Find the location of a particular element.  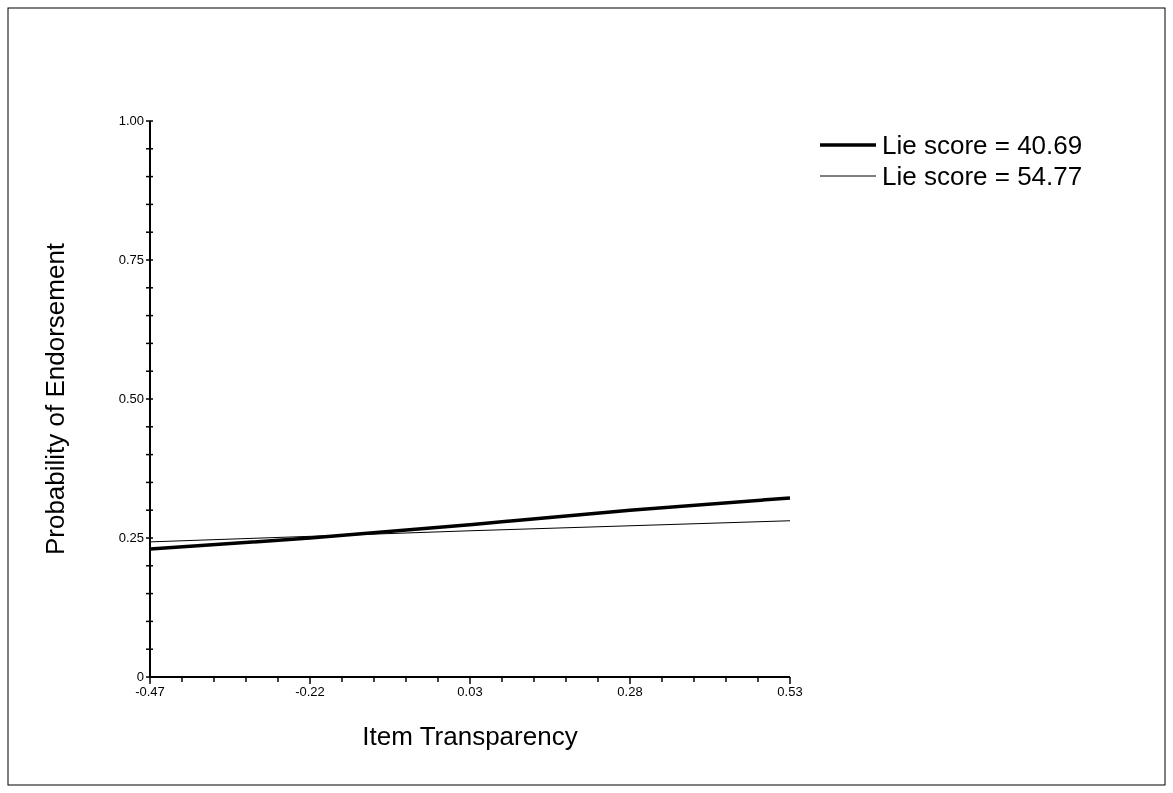

legend-label: Lie score = 54.77 is located at coordinates (982, 176).